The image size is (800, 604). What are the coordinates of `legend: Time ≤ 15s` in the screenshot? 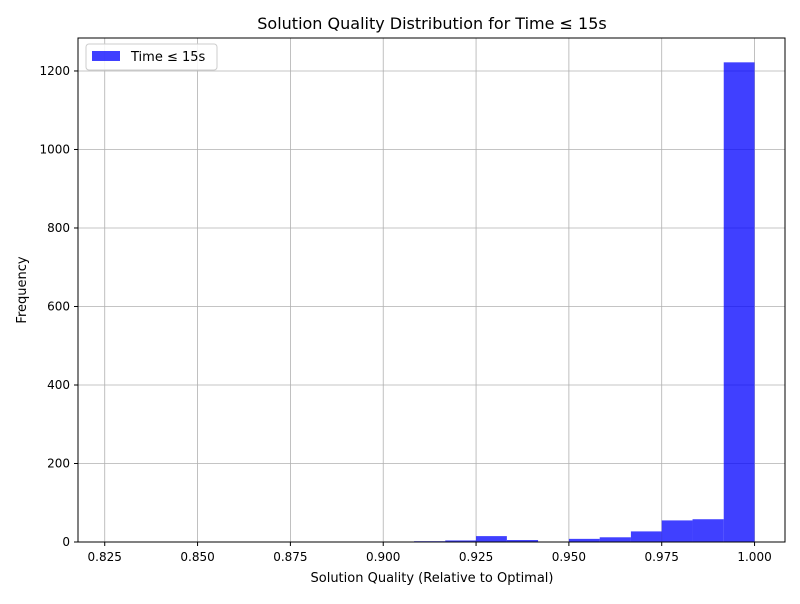 It's located at (151, 57).